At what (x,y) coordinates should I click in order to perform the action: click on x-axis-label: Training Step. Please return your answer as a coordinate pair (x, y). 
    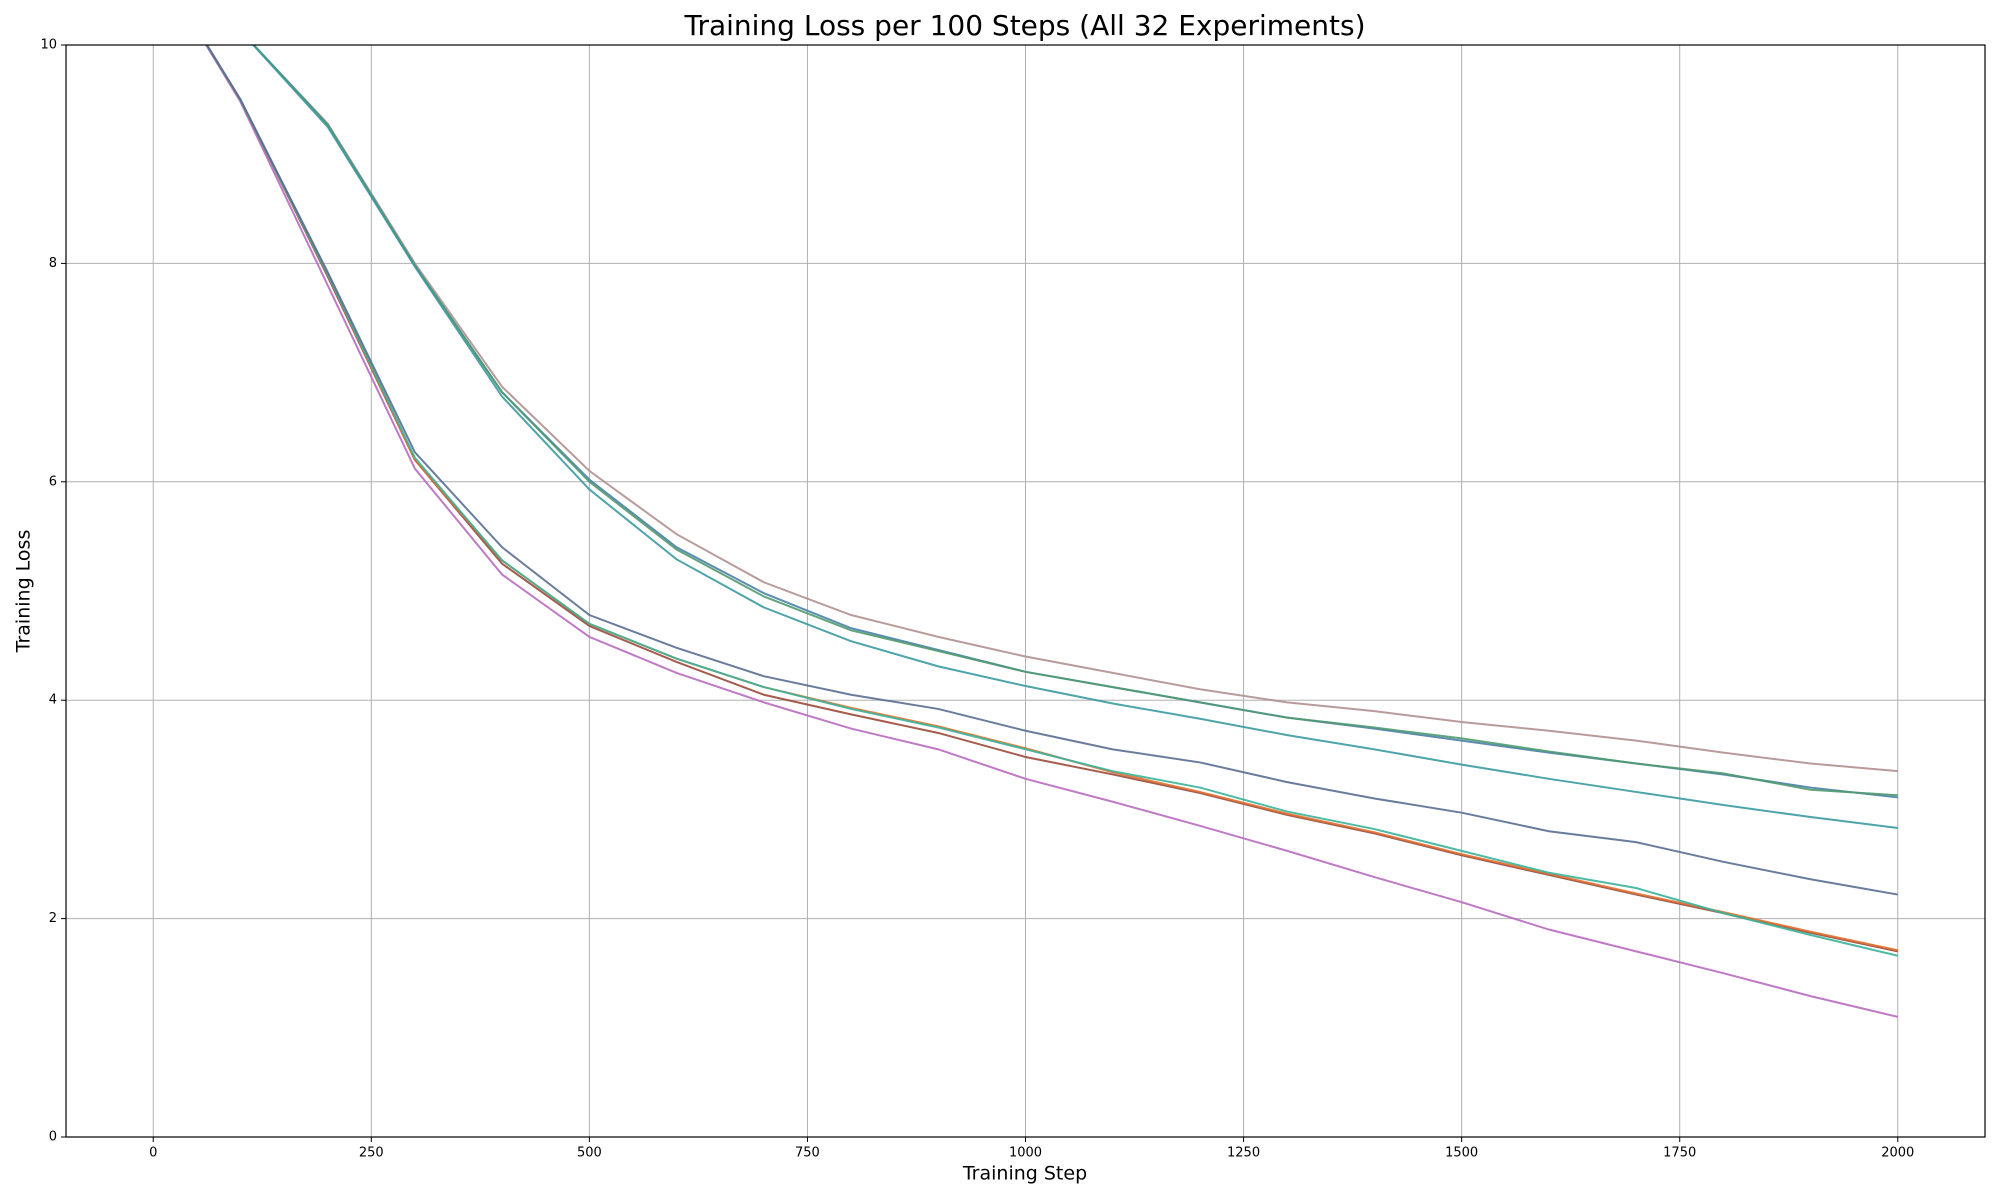
    Looking at the image, I should click on (1024, 1174).